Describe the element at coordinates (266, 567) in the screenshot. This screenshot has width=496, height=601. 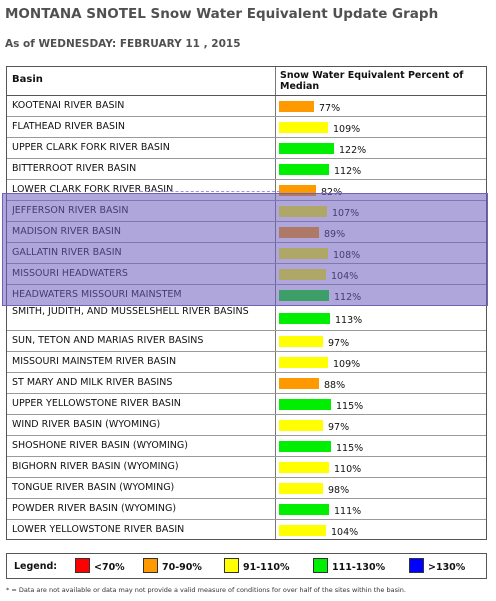
I see `legend-label: 91-110%` at that location.